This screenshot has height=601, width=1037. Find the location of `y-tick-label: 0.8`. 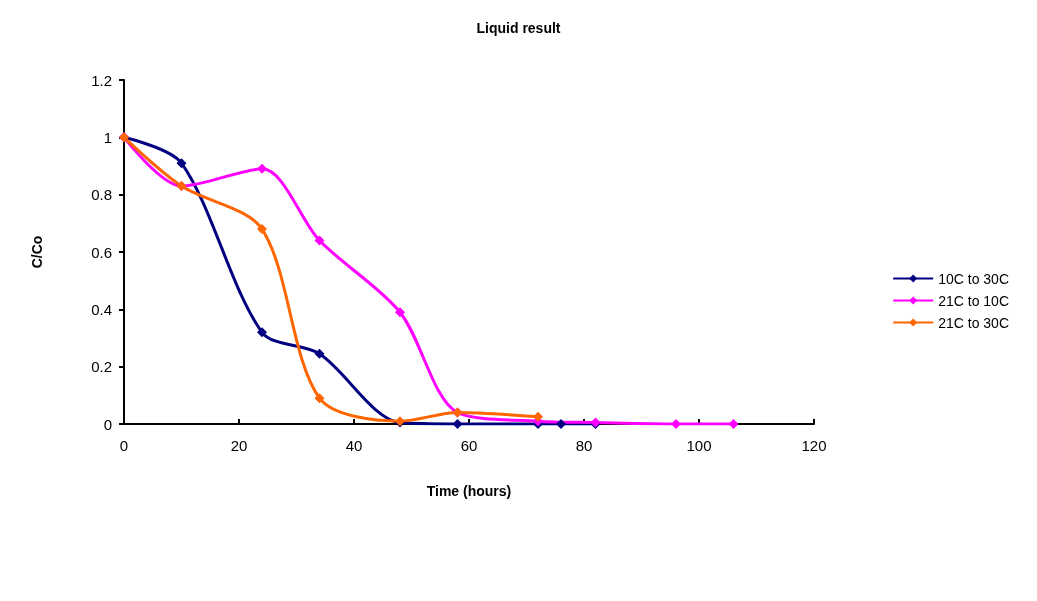

y-tick-label: 0.8 is located at coordinates (101, 195).